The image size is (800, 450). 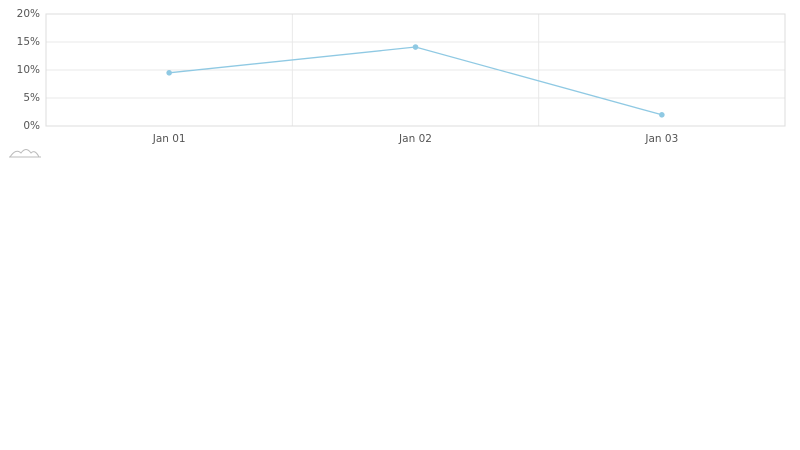 I want to click on x-tick-label: Jan 03, so click(x=661, y=139).